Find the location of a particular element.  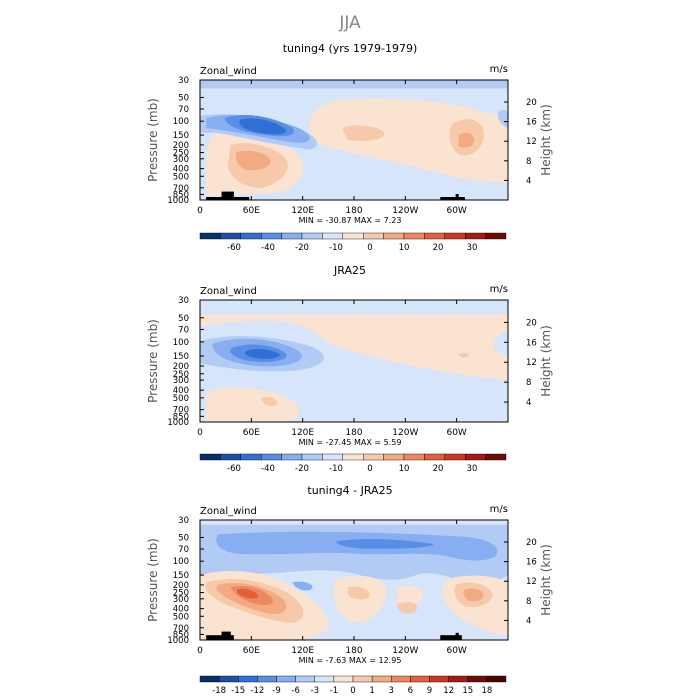

colorbar-label: -1 is located at coordinates (334, 691).